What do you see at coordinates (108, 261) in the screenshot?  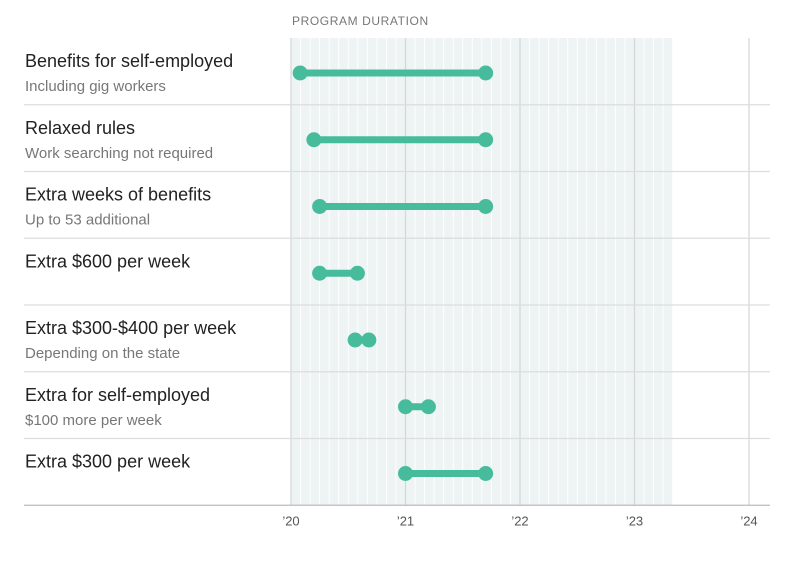 I see `row-label: Extra $600 per week` at bounding box center [108, 261].